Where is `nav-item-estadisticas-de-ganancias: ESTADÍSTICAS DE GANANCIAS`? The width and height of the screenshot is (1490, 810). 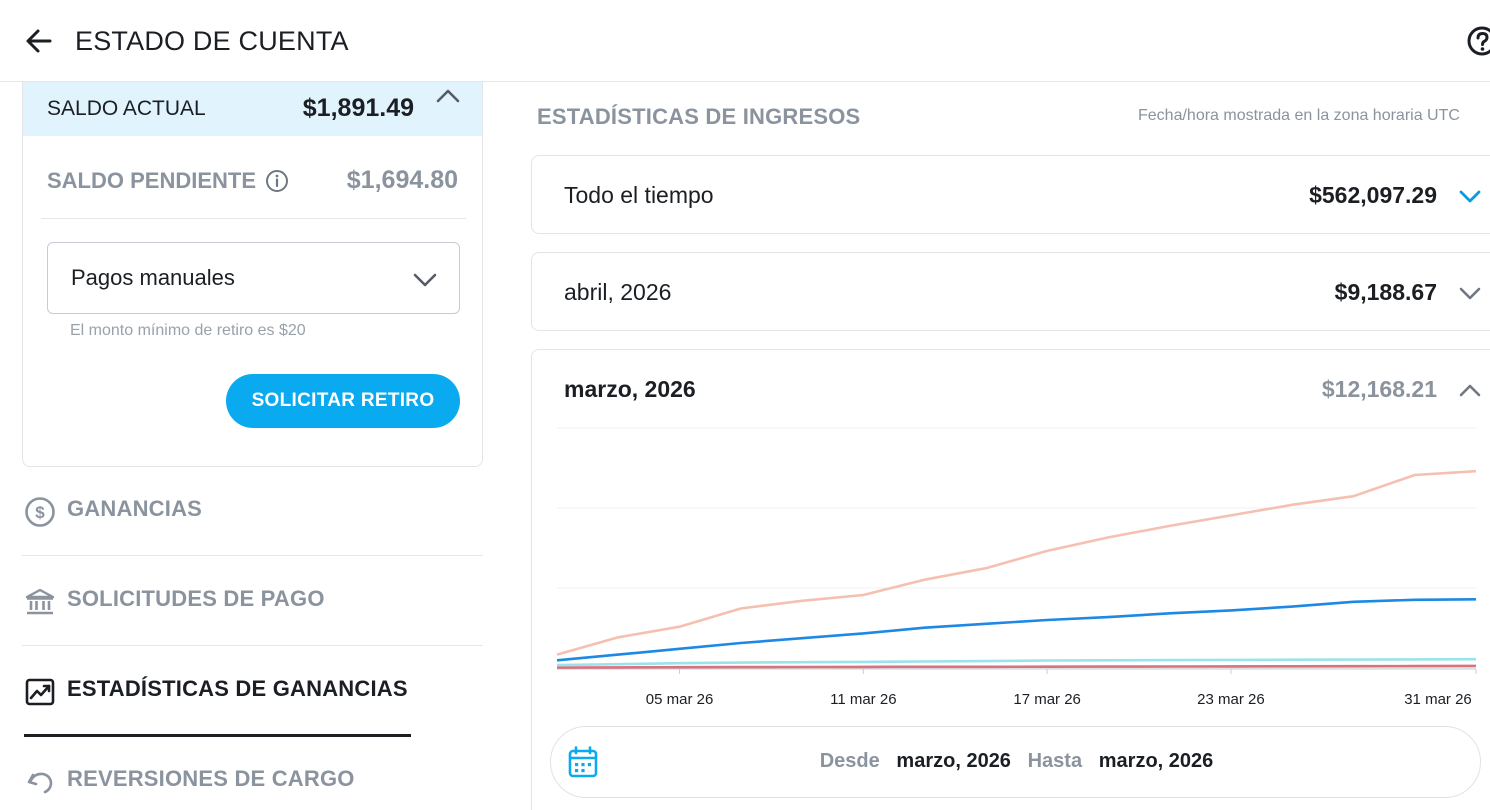 nav-item-estadisticas-de-ganancias: ESTADÍSTICAS DE GANANCIAS is located at coordinates (252, 691).